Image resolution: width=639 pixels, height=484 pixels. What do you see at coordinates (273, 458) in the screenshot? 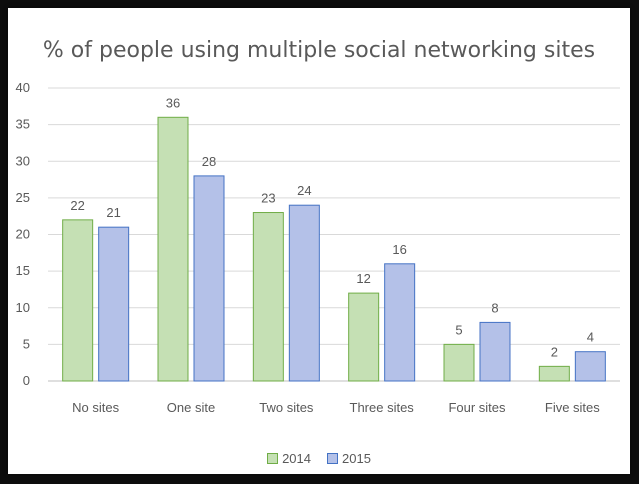
I see `legend-swatch-2014` at bounding box center [273, 458].